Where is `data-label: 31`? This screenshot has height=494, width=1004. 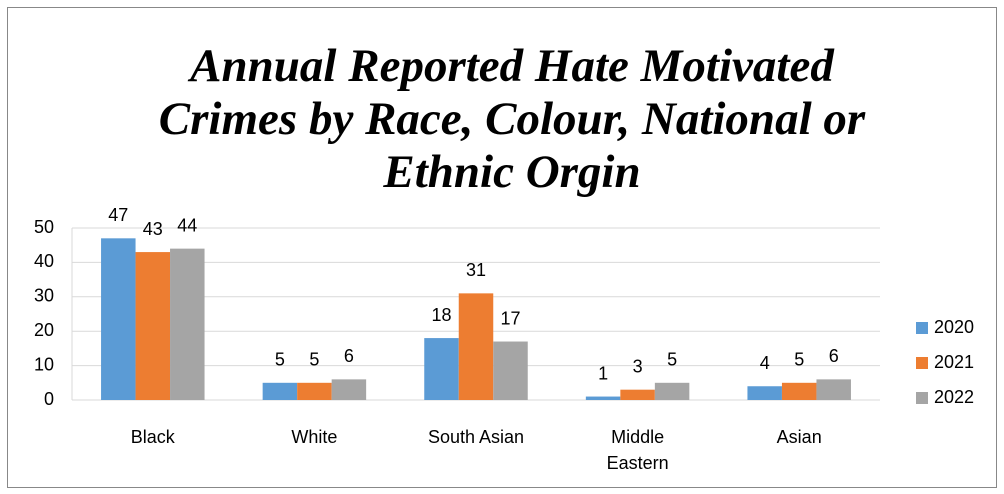
data-label: 31 is located at coordinates (476, 270).